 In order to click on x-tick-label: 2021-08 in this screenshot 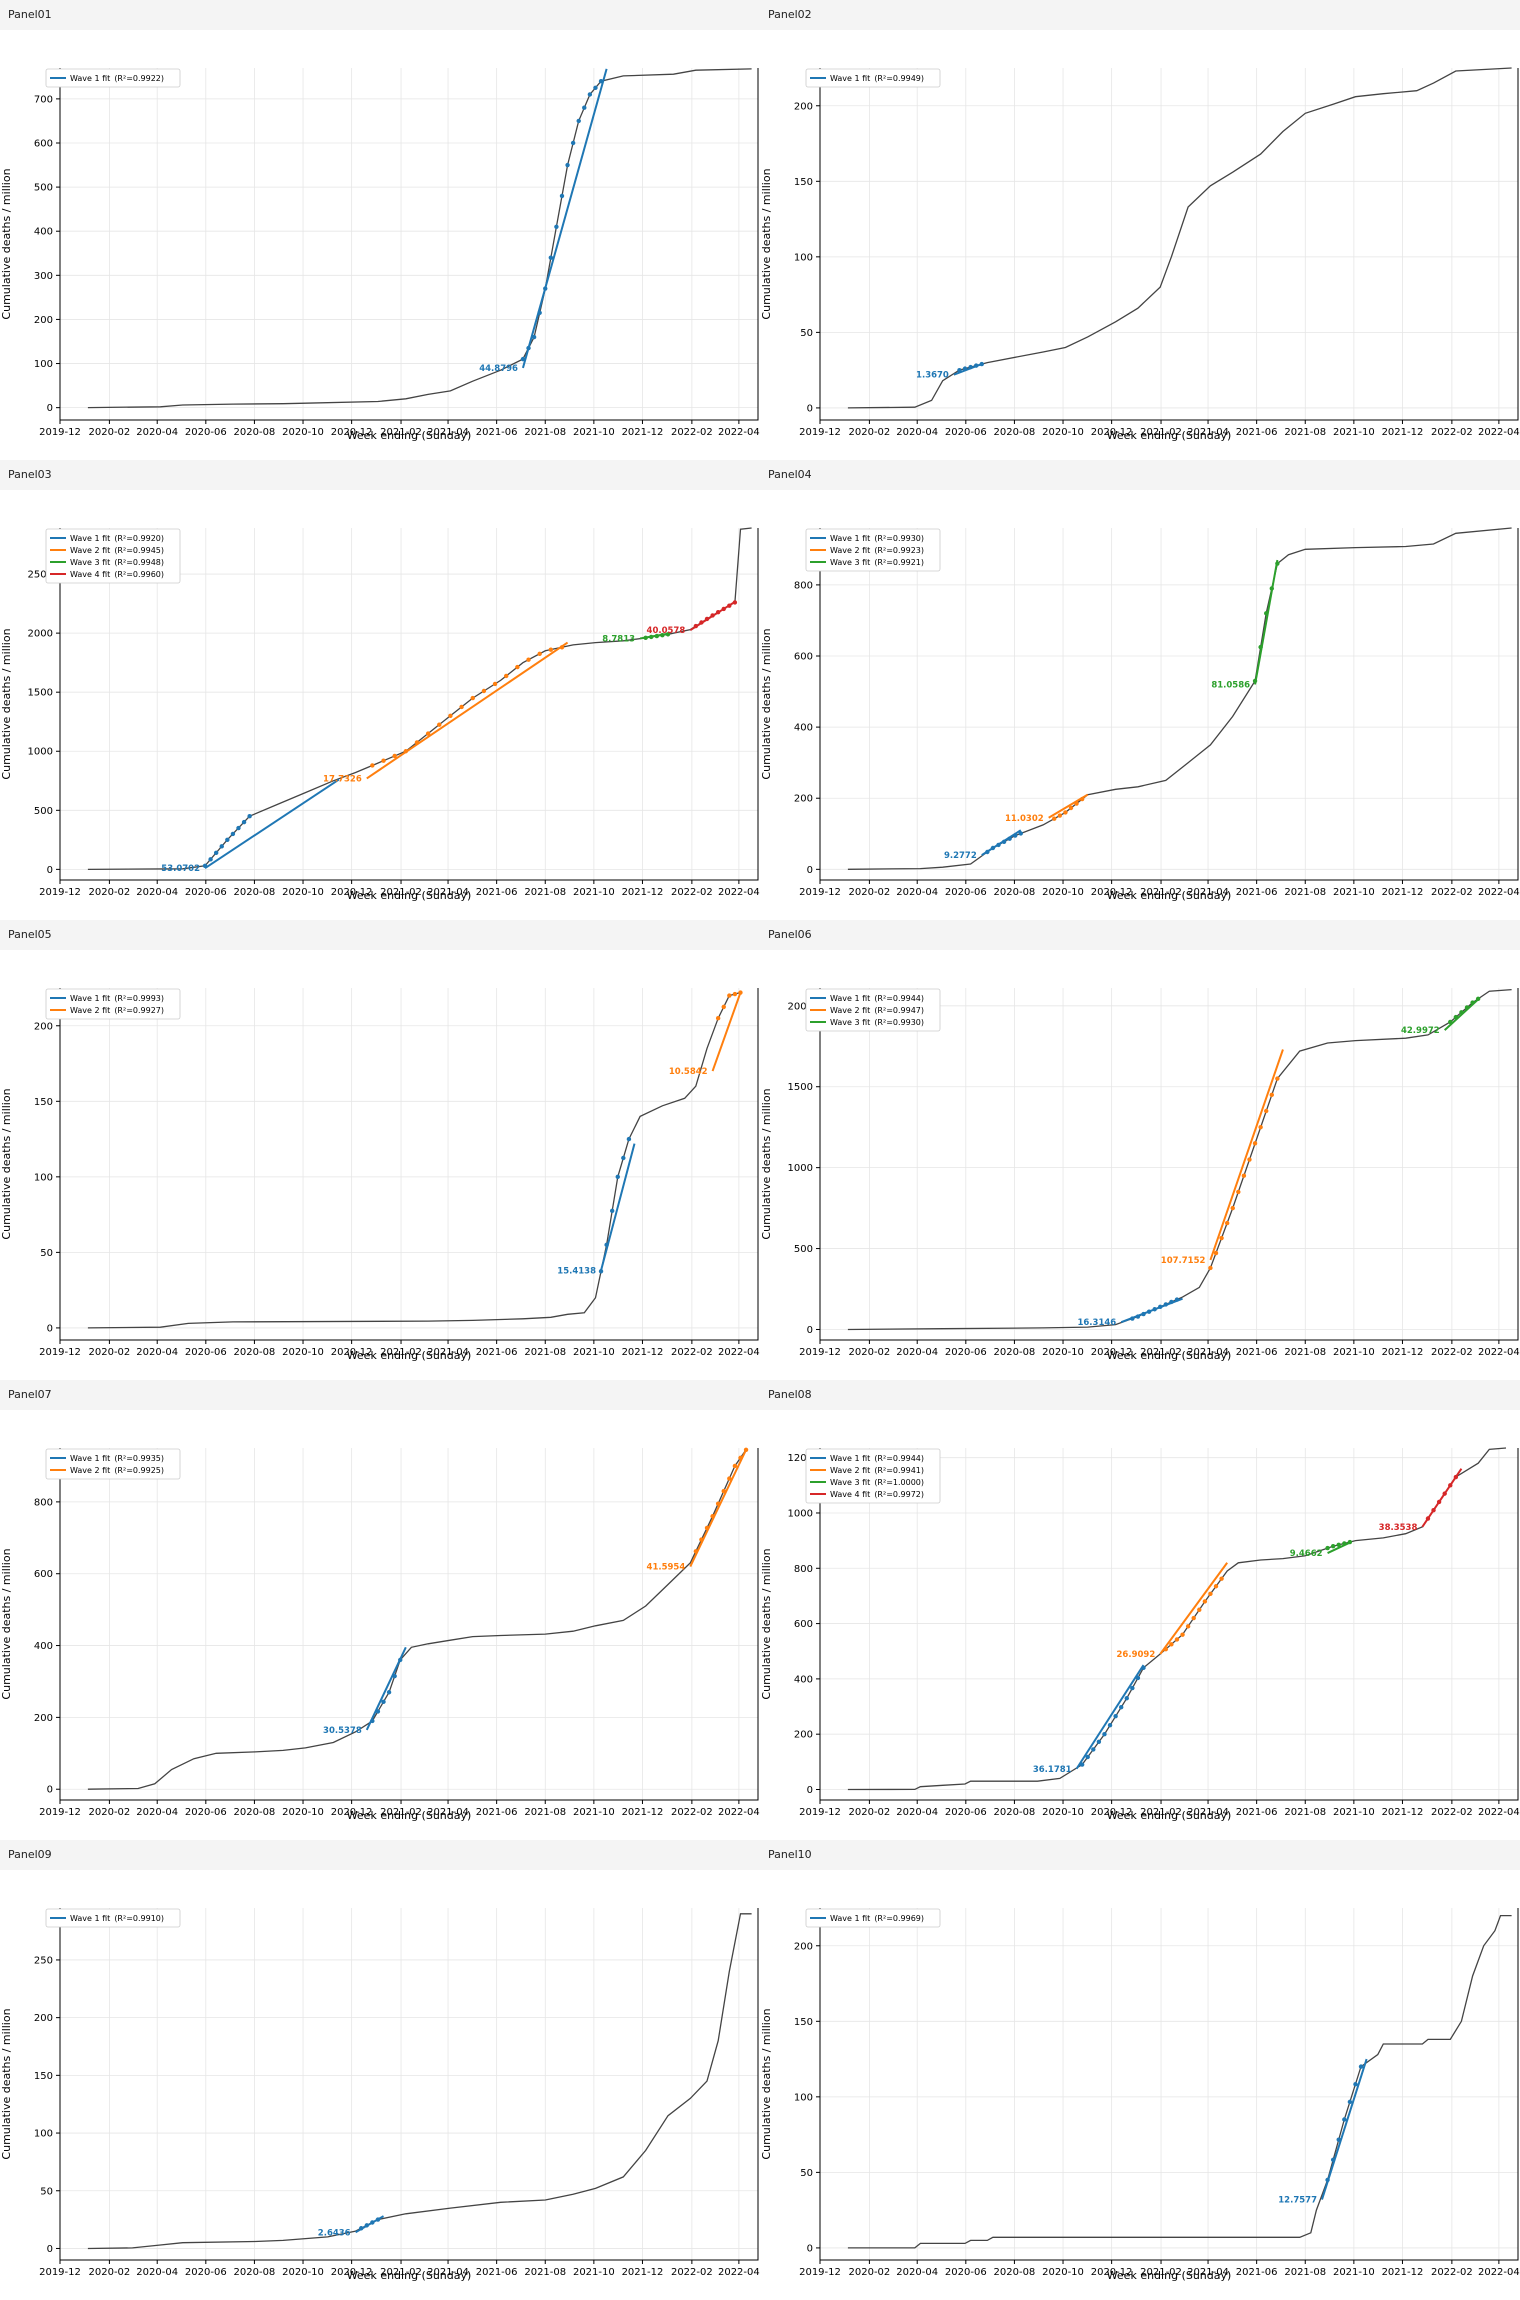, I will do `click(1305, 892)`.